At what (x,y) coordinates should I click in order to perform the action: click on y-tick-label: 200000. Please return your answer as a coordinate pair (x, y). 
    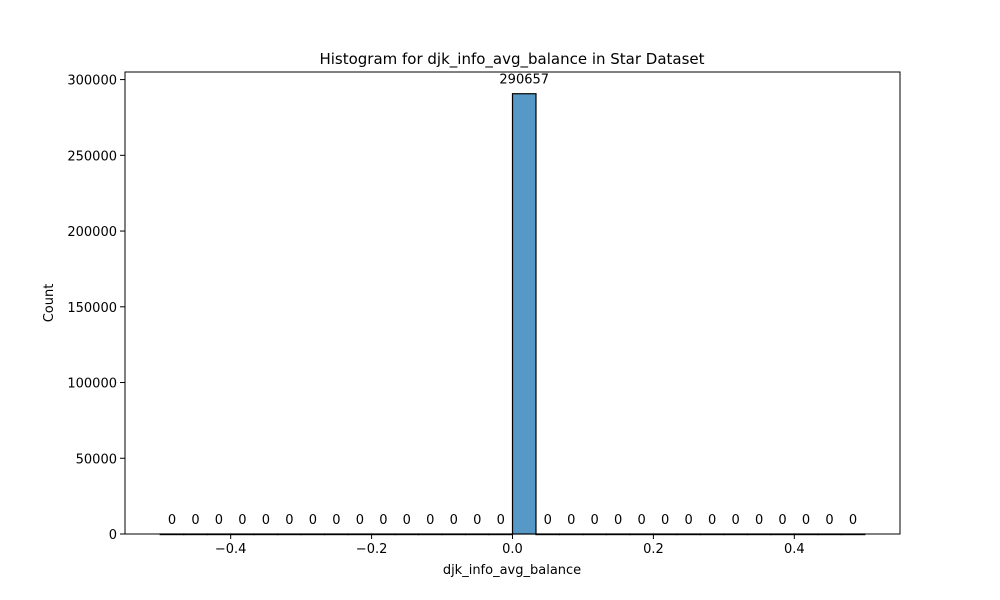
    Looking at the image, I should click on (92, 232).